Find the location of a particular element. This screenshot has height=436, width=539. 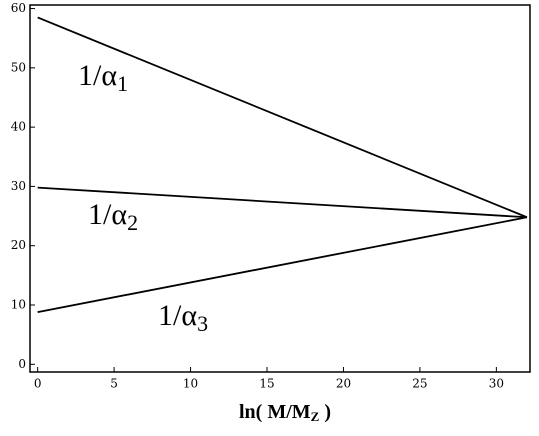

series-label: 1/α3 is located at coordinates (183, 317).